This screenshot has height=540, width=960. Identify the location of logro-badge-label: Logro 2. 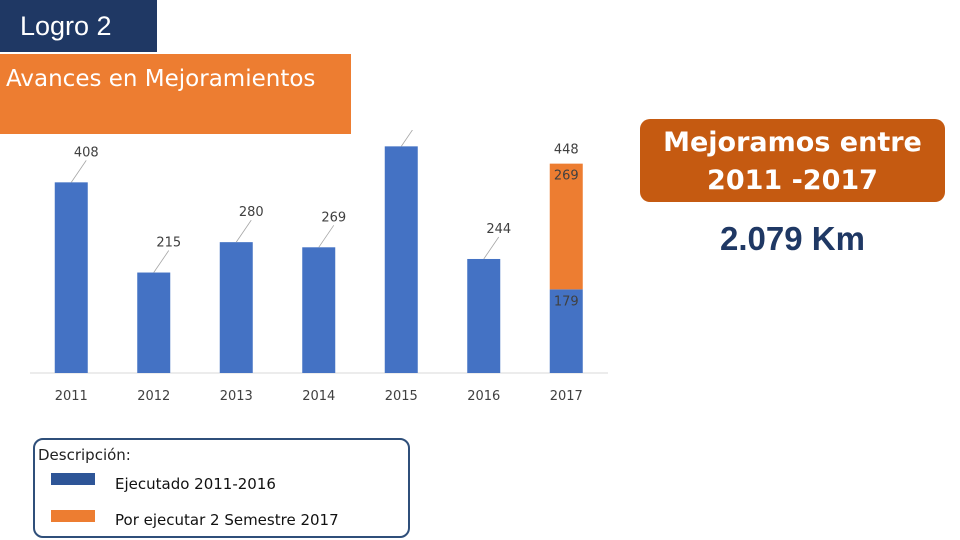
(66, 25).